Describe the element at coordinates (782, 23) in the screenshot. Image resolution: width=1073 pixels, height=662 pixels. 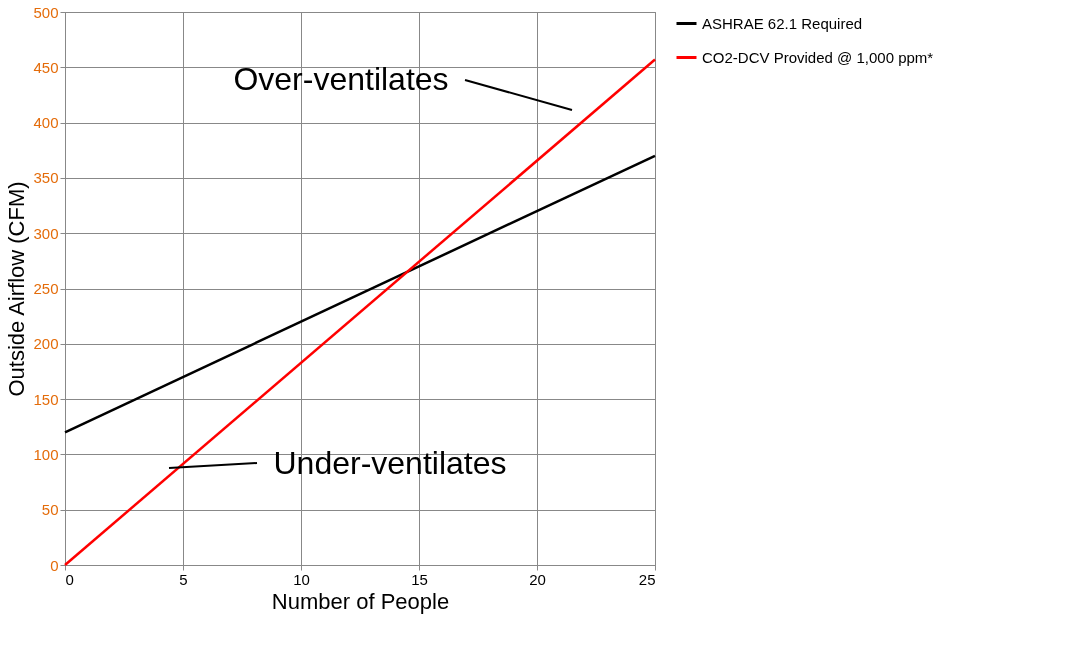
I see `legend-label: ASHRAE 62.1 Required` at that location.